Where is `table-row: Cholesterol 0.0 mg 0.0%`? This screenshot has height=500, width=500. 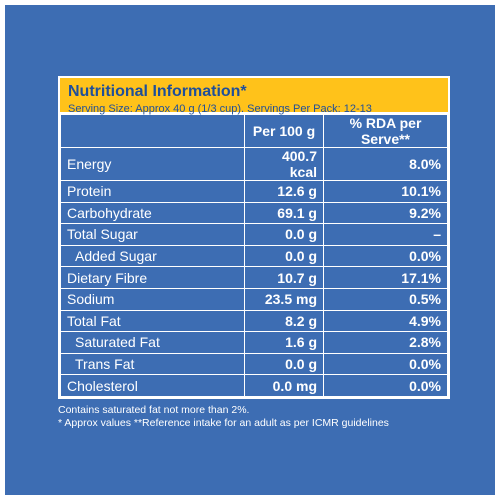
table-row: Cholesterol 0.0 mg 0.0% is located at coordinates (254, 385).